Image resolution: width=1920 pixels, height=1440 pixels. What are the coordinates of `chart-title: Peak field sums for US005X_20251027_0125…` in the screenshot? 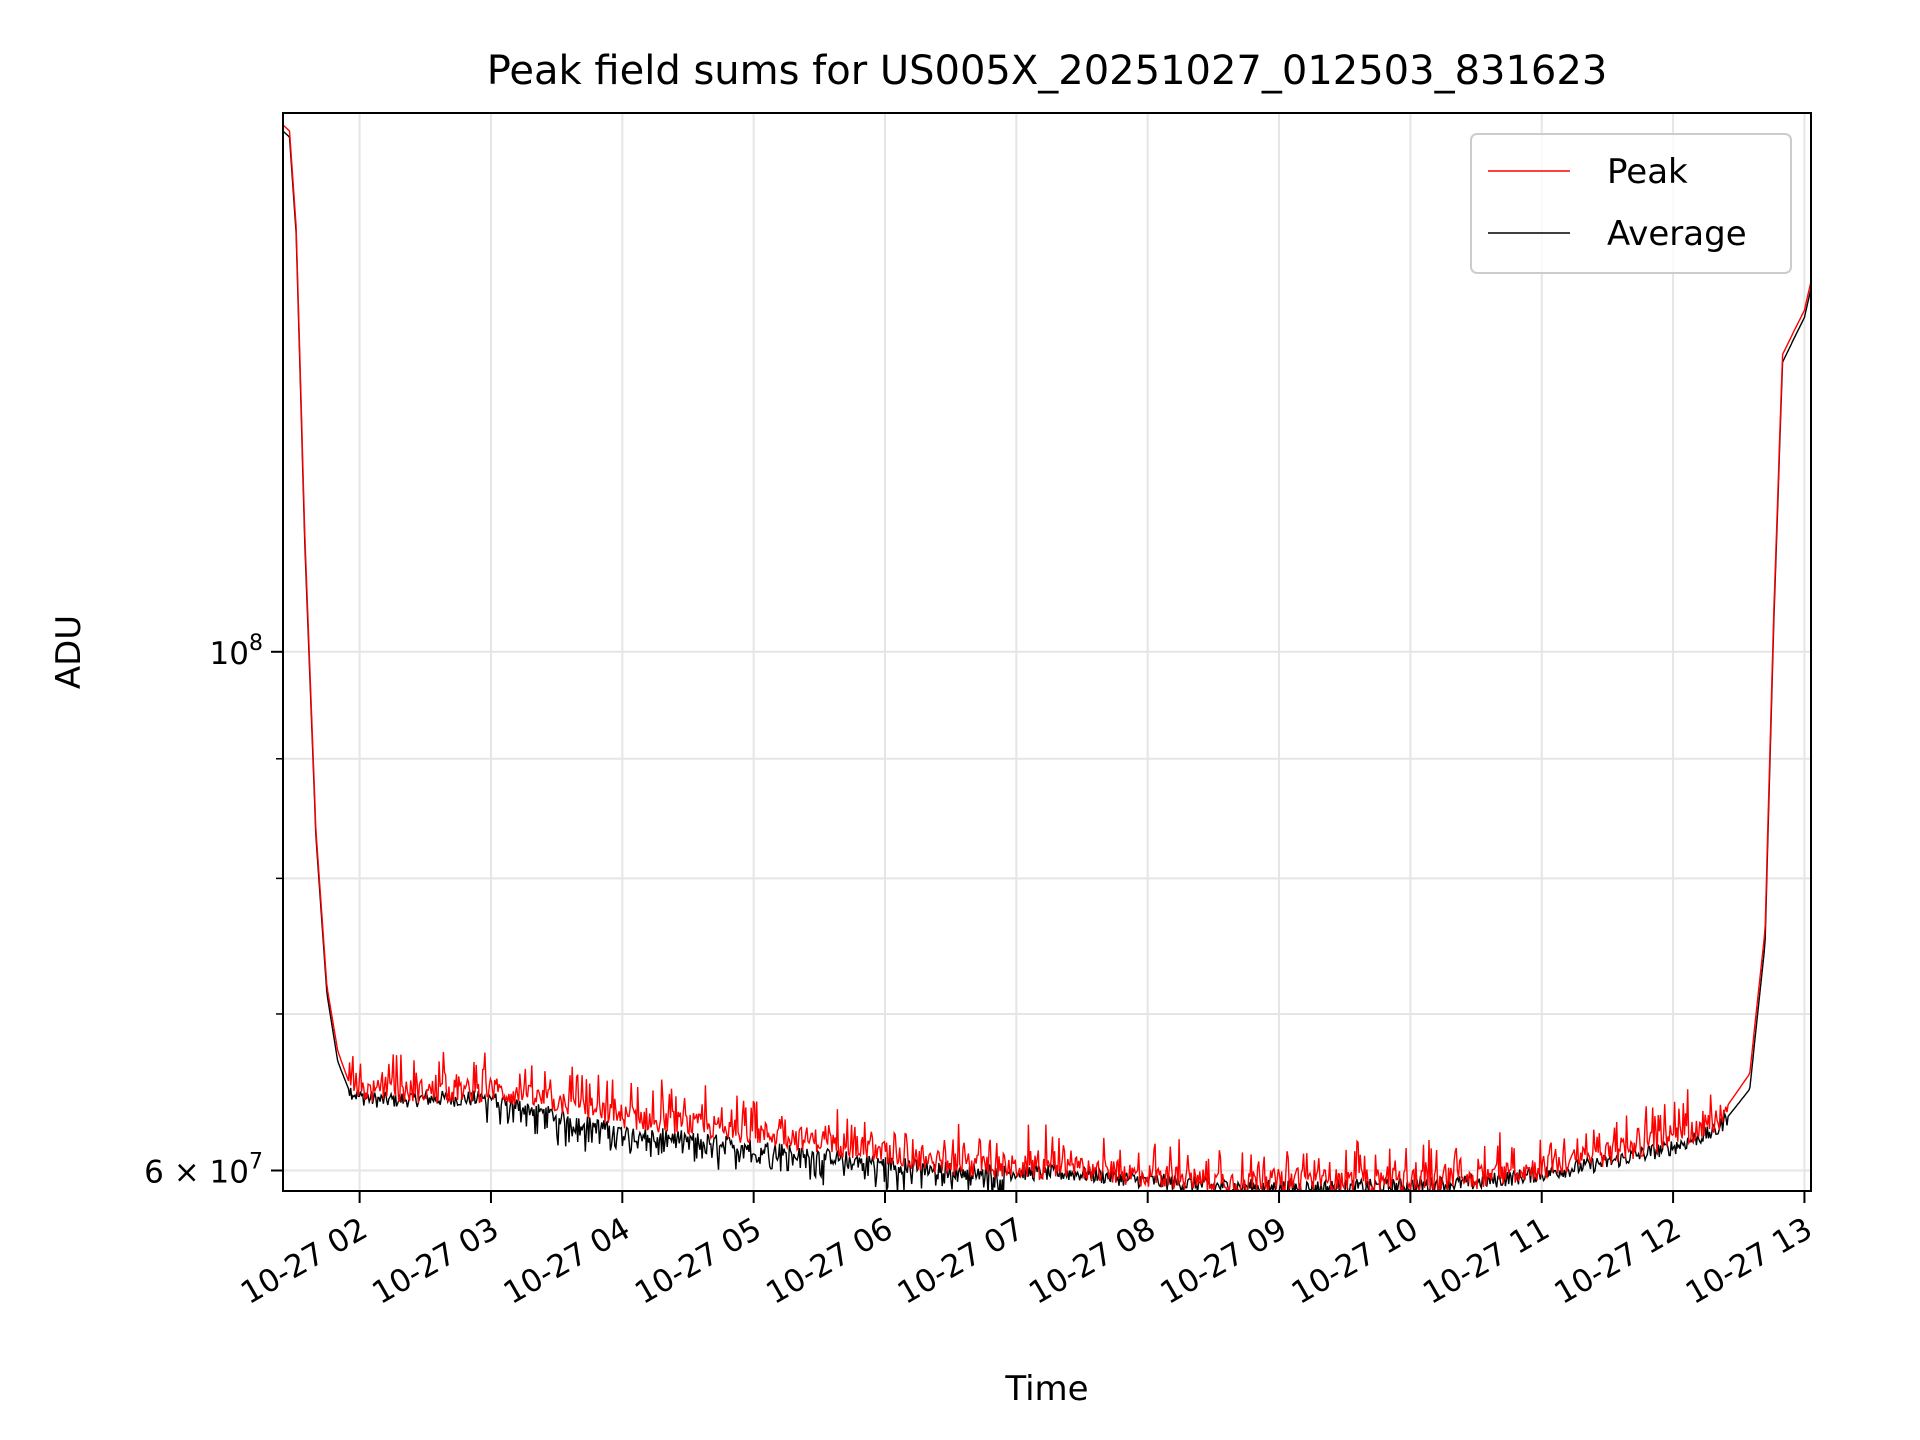 It's located at (1047, 71).